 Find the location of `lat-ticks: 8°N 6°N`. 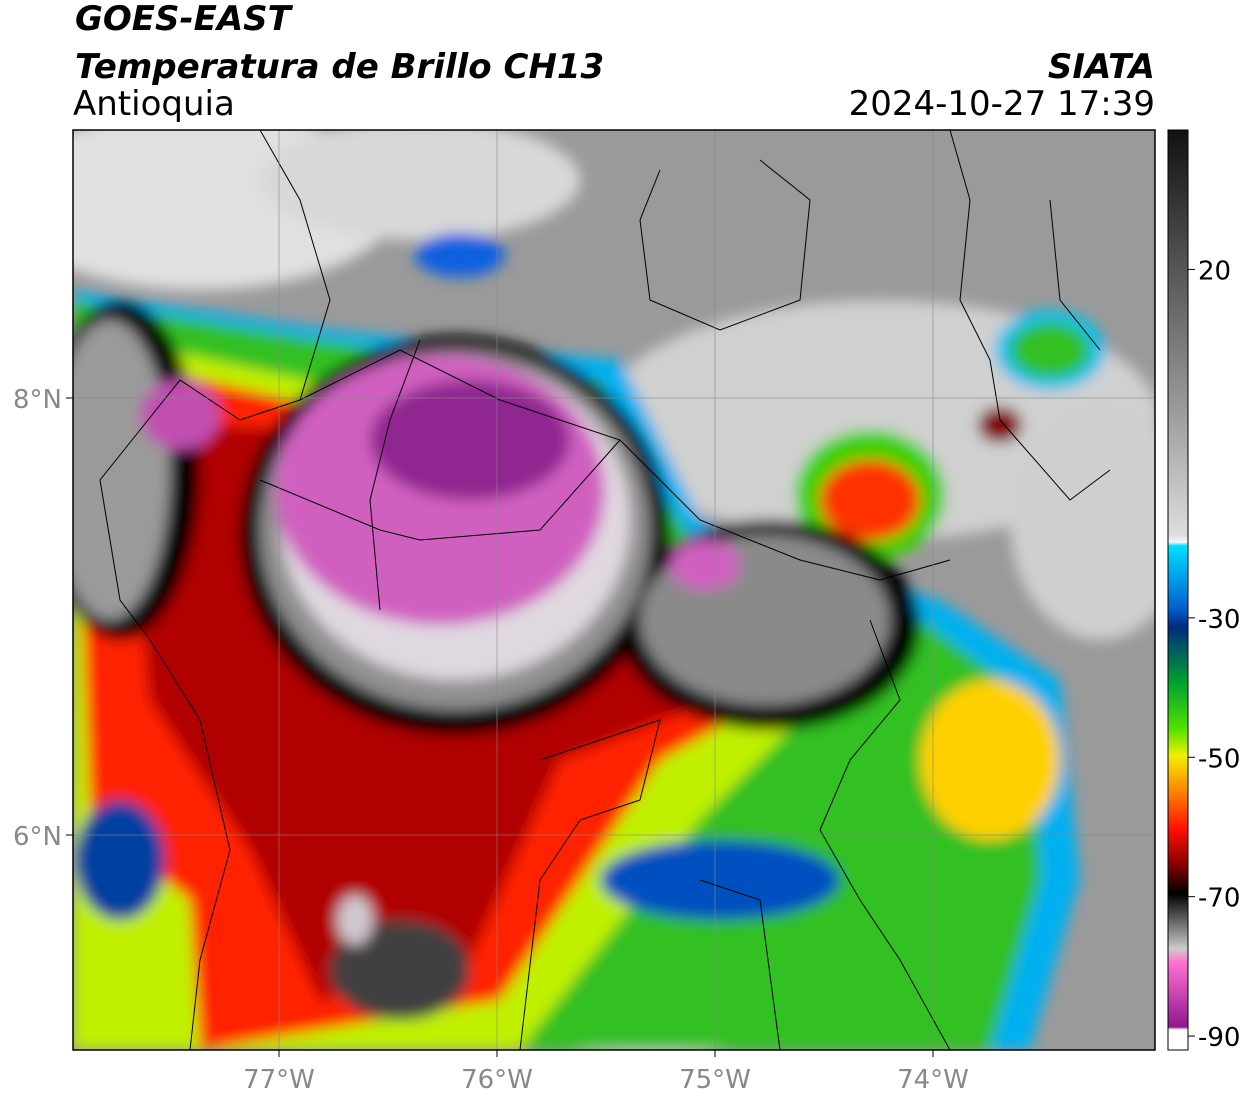

lat-ticks: 8°N 6°N is located at coordinates (43, 618).